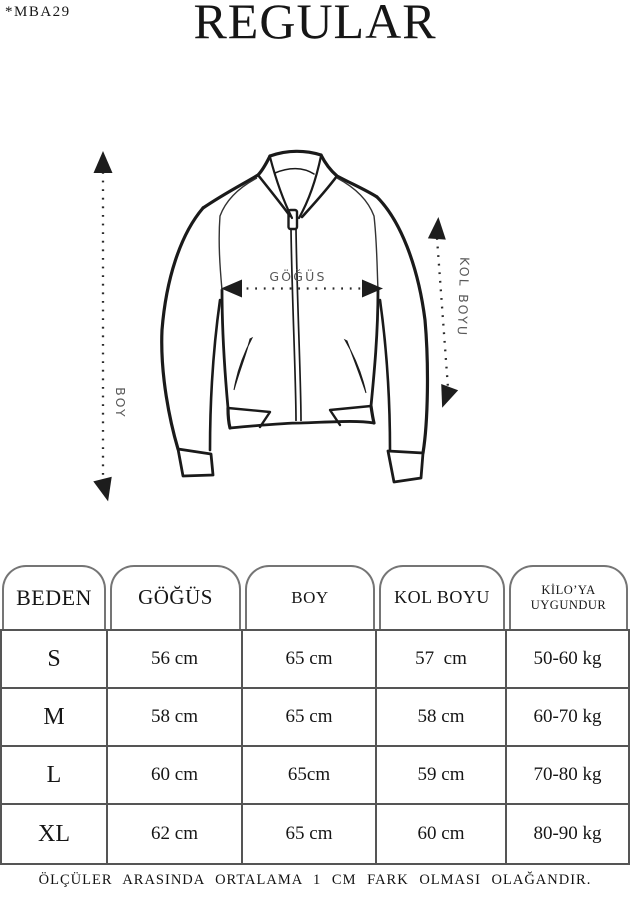 The image size is (630, 900). What do you see at coordinates (175, 775) in the screenshot?
I see `chest-cell: 60 cm` at bounding box center [175, 775].